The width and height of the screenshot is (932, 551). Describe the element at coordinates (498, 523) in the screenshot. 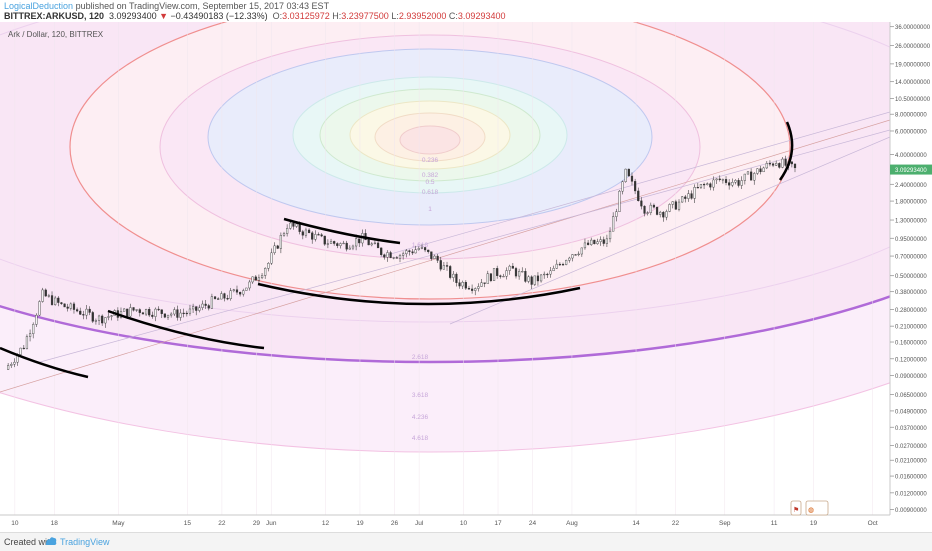

I see `time-tick-label: 17` at that location.